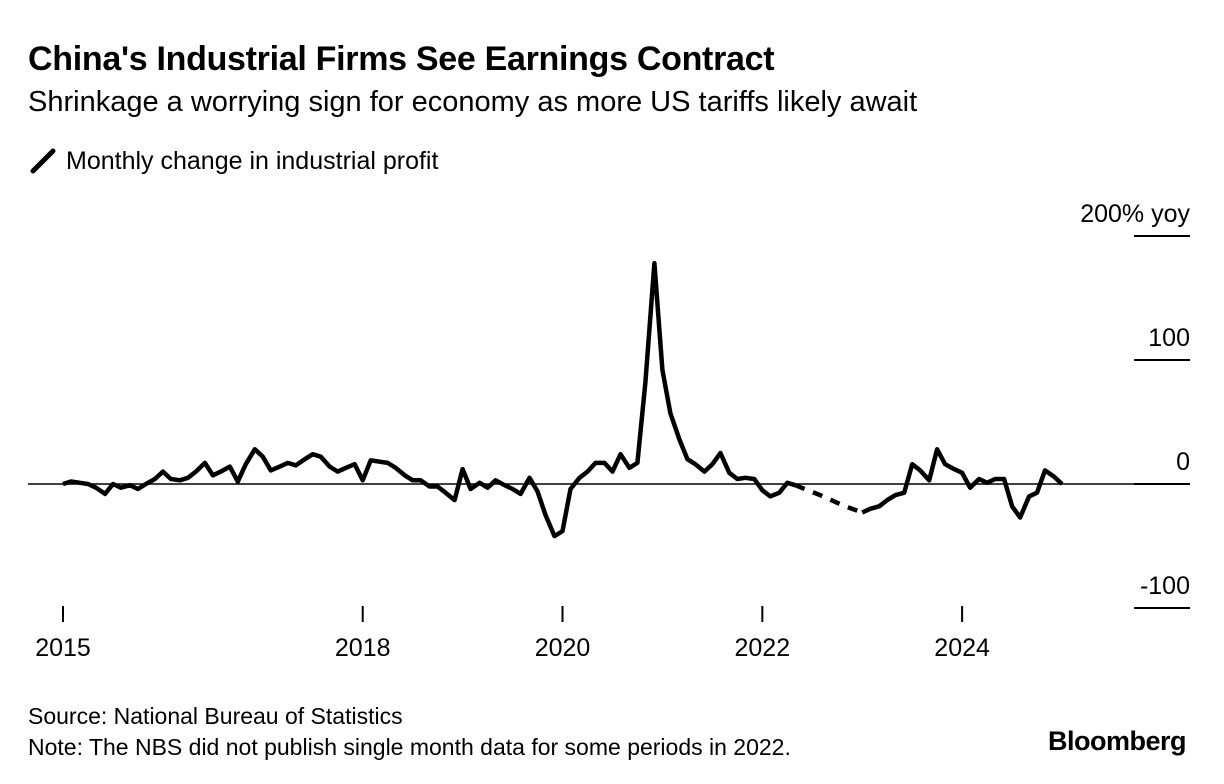 This screenshot has width=1224, height=784. I want to click on y-tick-label: -100, so click(1165, 586).